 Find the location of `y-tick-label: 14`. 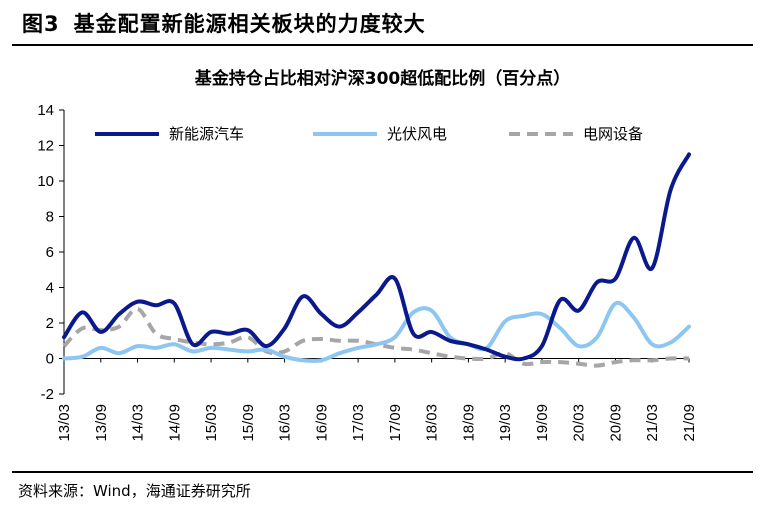

y-tick-label: 14 is located at coordinates (45, 110).